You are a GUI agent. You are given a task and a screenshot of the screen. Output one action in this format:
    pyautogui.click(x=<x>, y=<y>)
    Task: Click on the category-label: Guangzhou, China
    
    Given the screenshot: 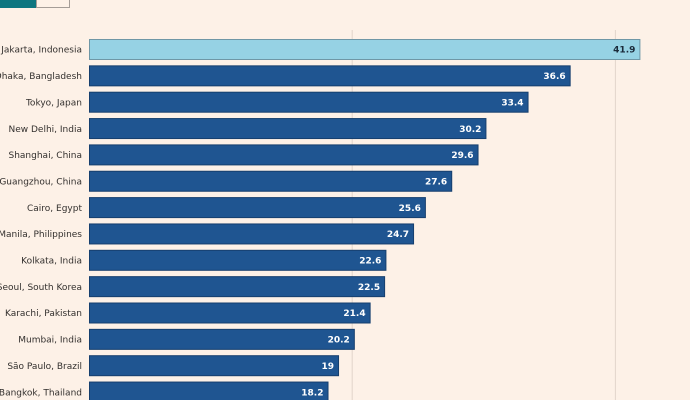 What is the action you would take?
    pyautogui.click(x=41, y=182)
    